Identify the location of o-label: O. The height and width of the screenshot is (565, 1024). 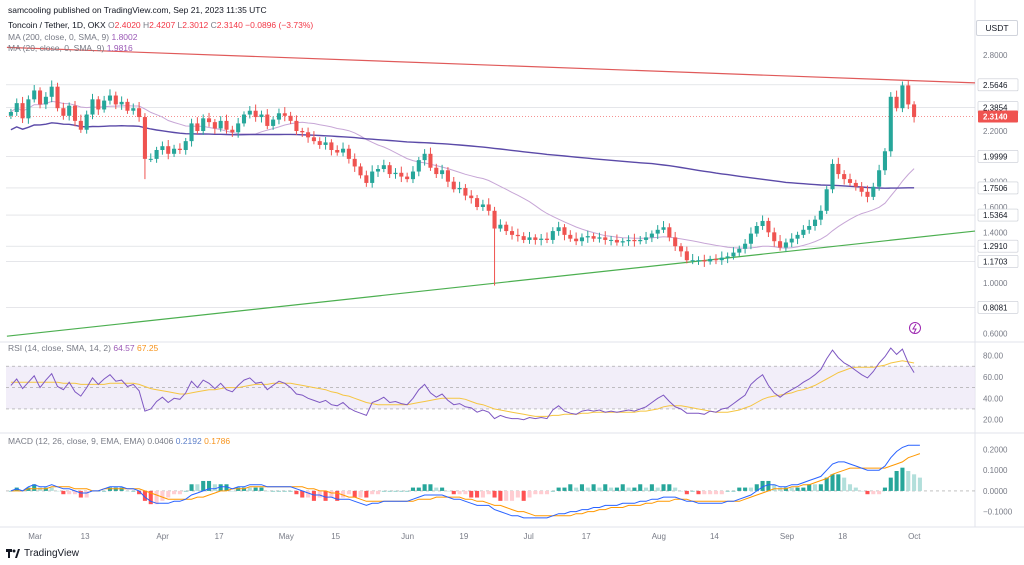
(111, 25).